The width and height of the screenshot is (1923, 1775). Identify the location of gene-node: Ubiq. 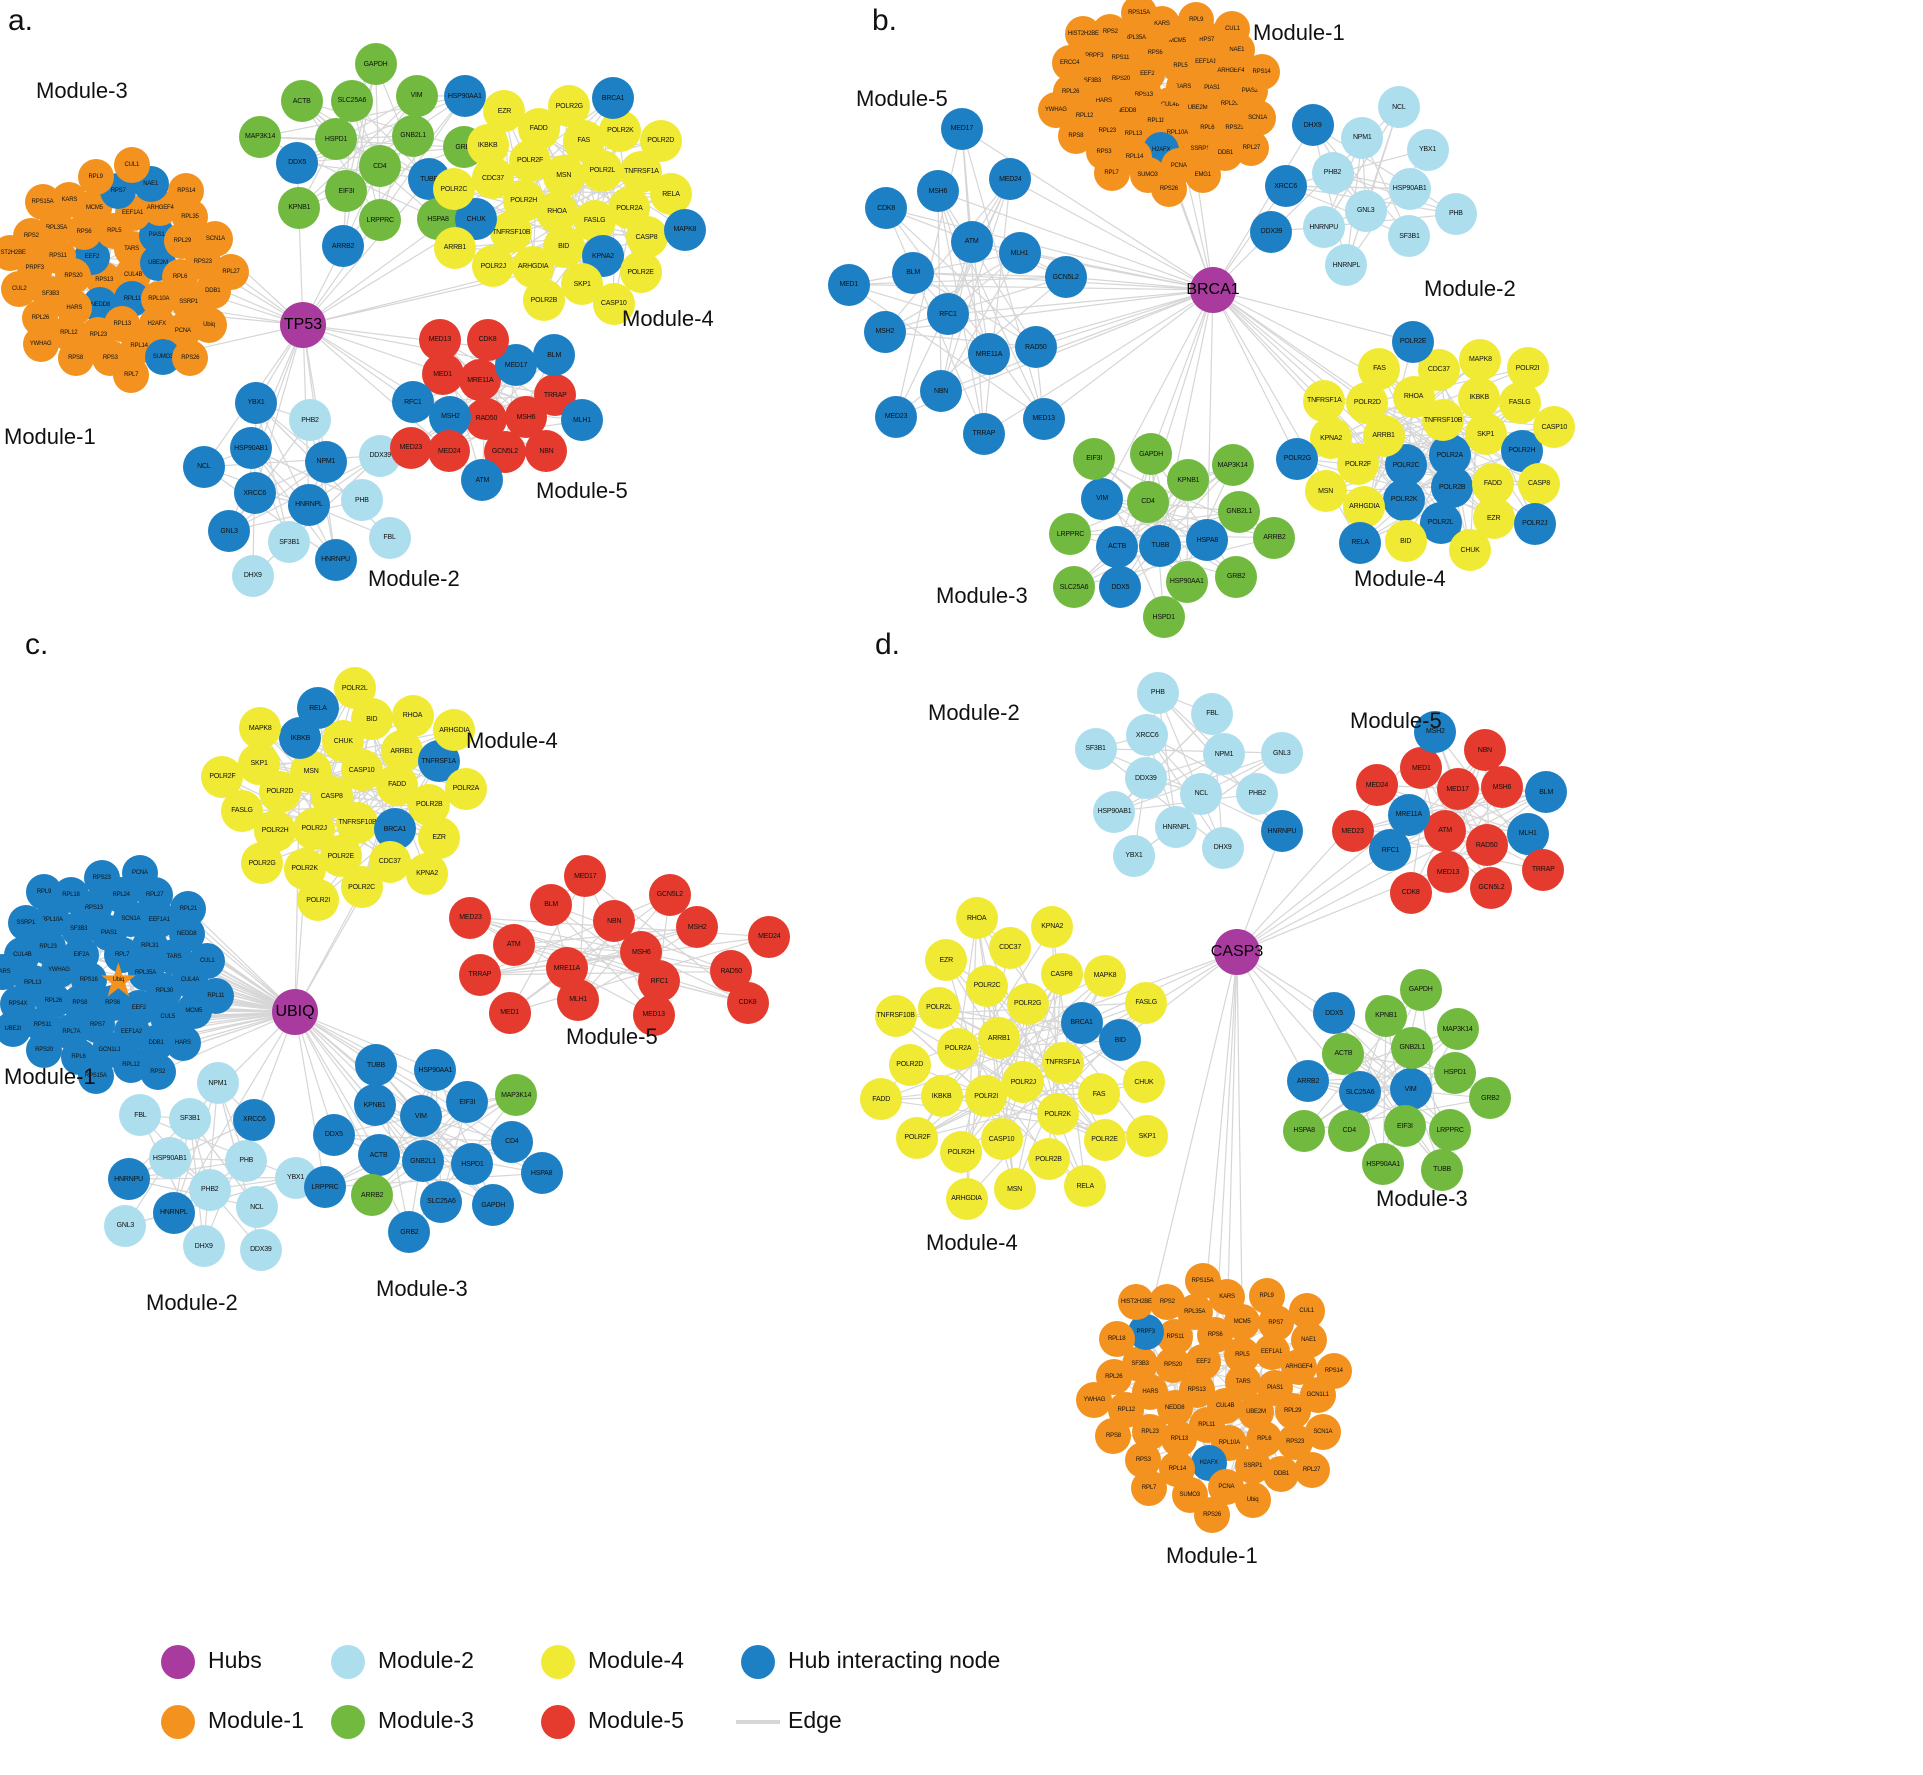
(208, 325).